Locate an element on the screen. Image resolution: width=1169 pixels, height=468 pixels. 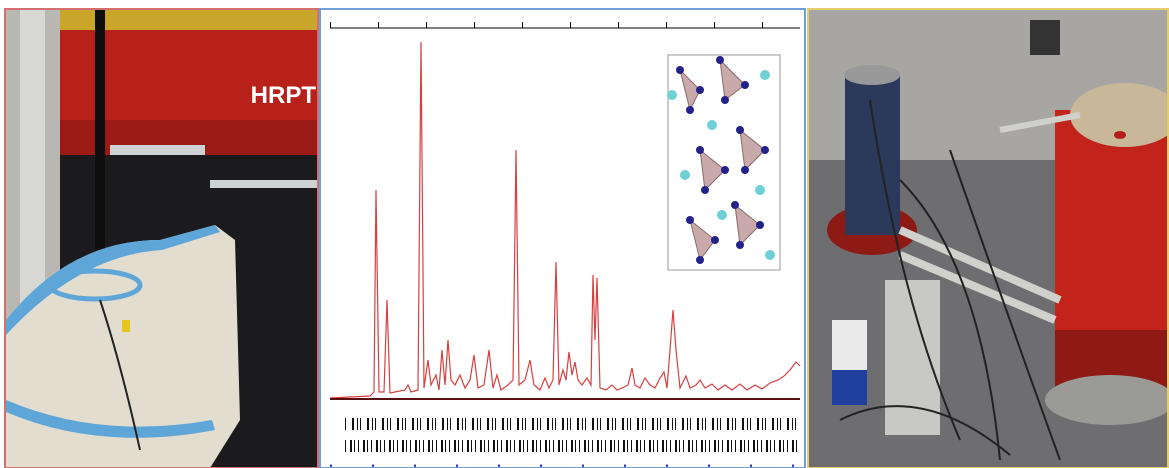
unit-cell is located at coordinates (724, 162).